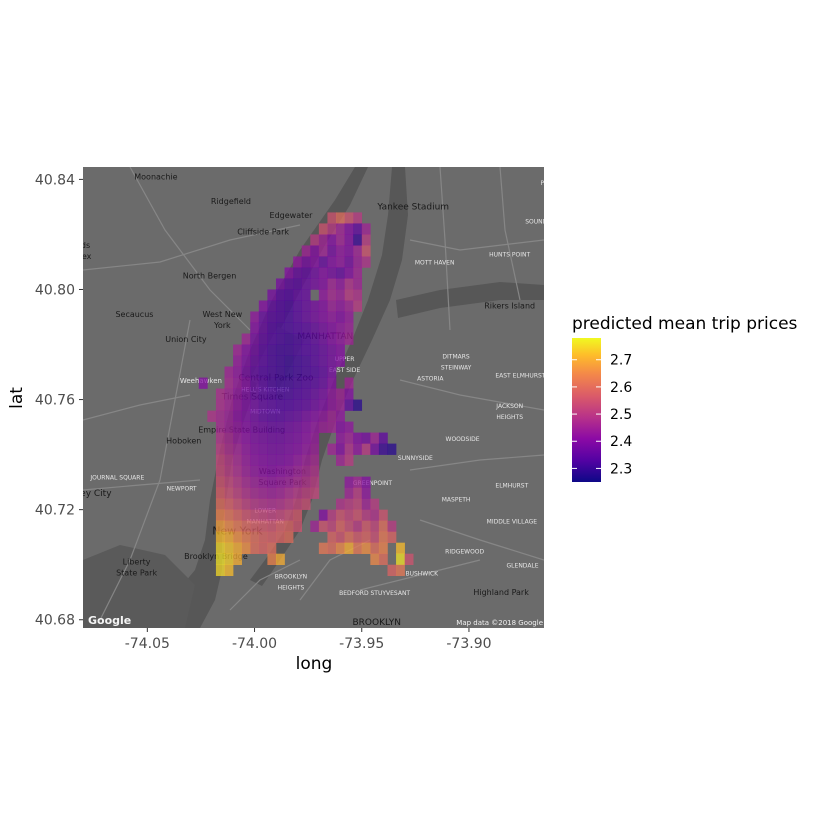  I want to click on map-place-label: PARK, so click(549, 183).